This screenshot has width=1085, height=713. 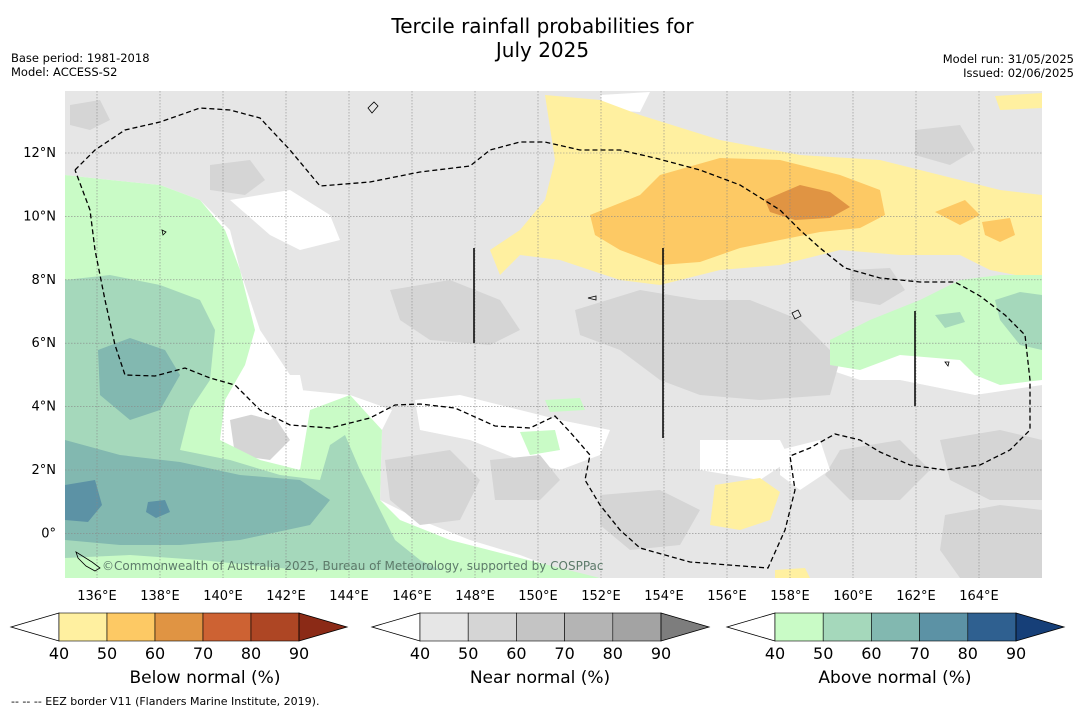 What do you see at coordinates (1008, 59) in the screenshot?
I see `model-run: Model run: 31/05/2025` at bounding box center [1008, 59].